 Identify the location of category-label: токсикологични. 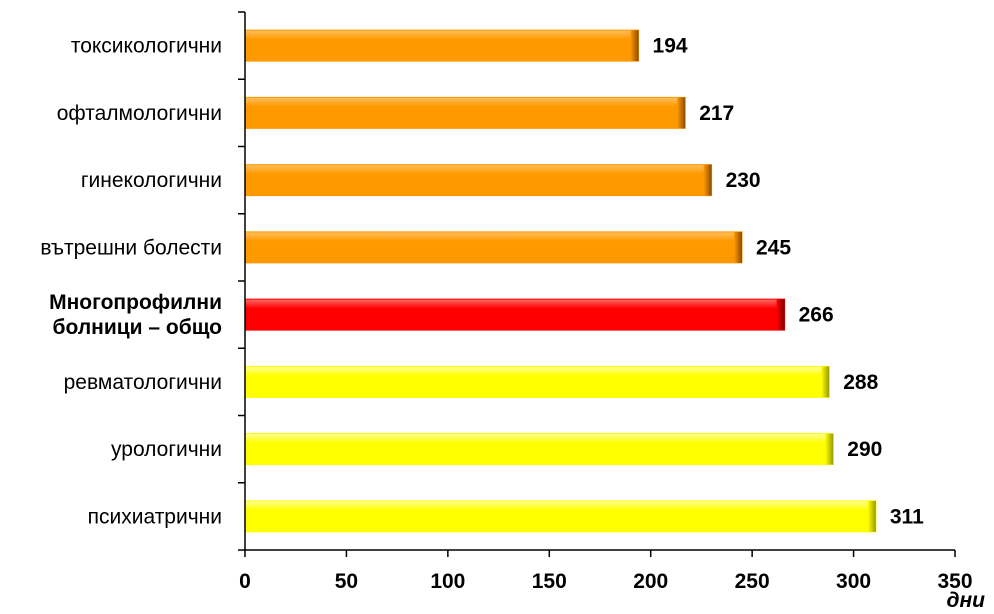
(146, 46).